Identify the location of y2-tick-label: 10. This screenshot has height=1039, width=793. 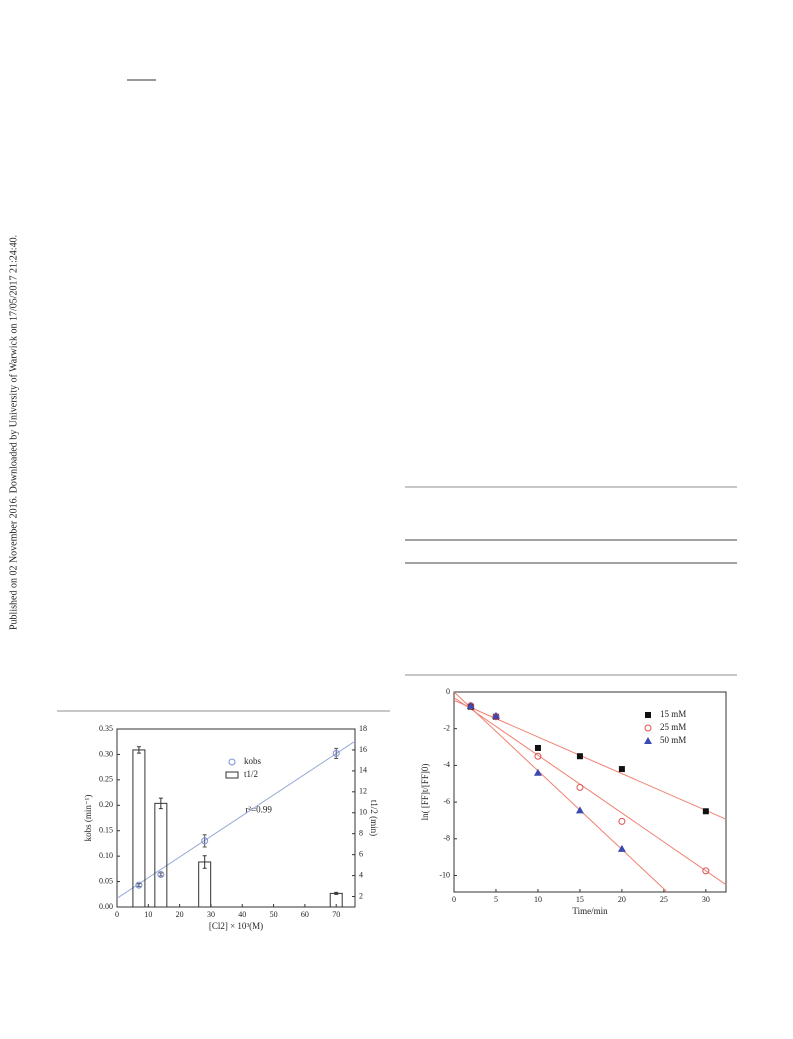
(363, 812).